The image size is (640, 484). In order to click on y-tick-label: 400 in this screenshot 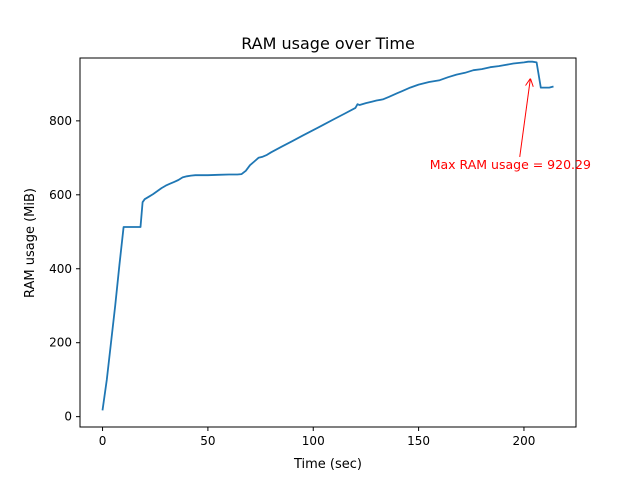, I will do `click(60, 269)`.